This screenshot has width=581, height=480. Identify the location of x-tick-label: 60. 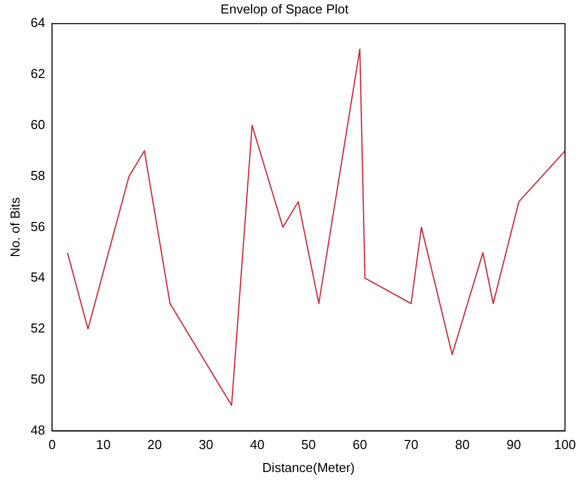
(360, 444).